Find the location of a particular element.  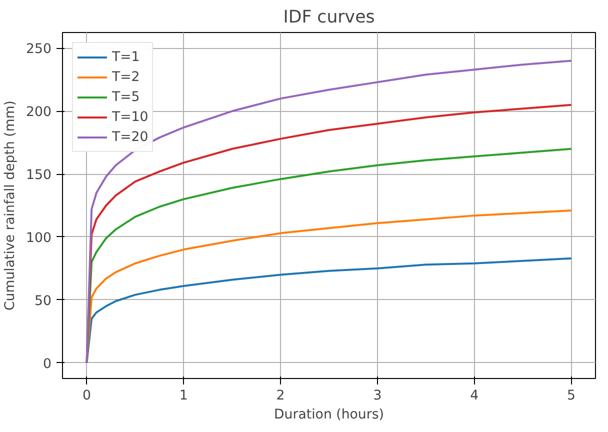

y-tick-label: 150 is located at coordinates (39, 176).